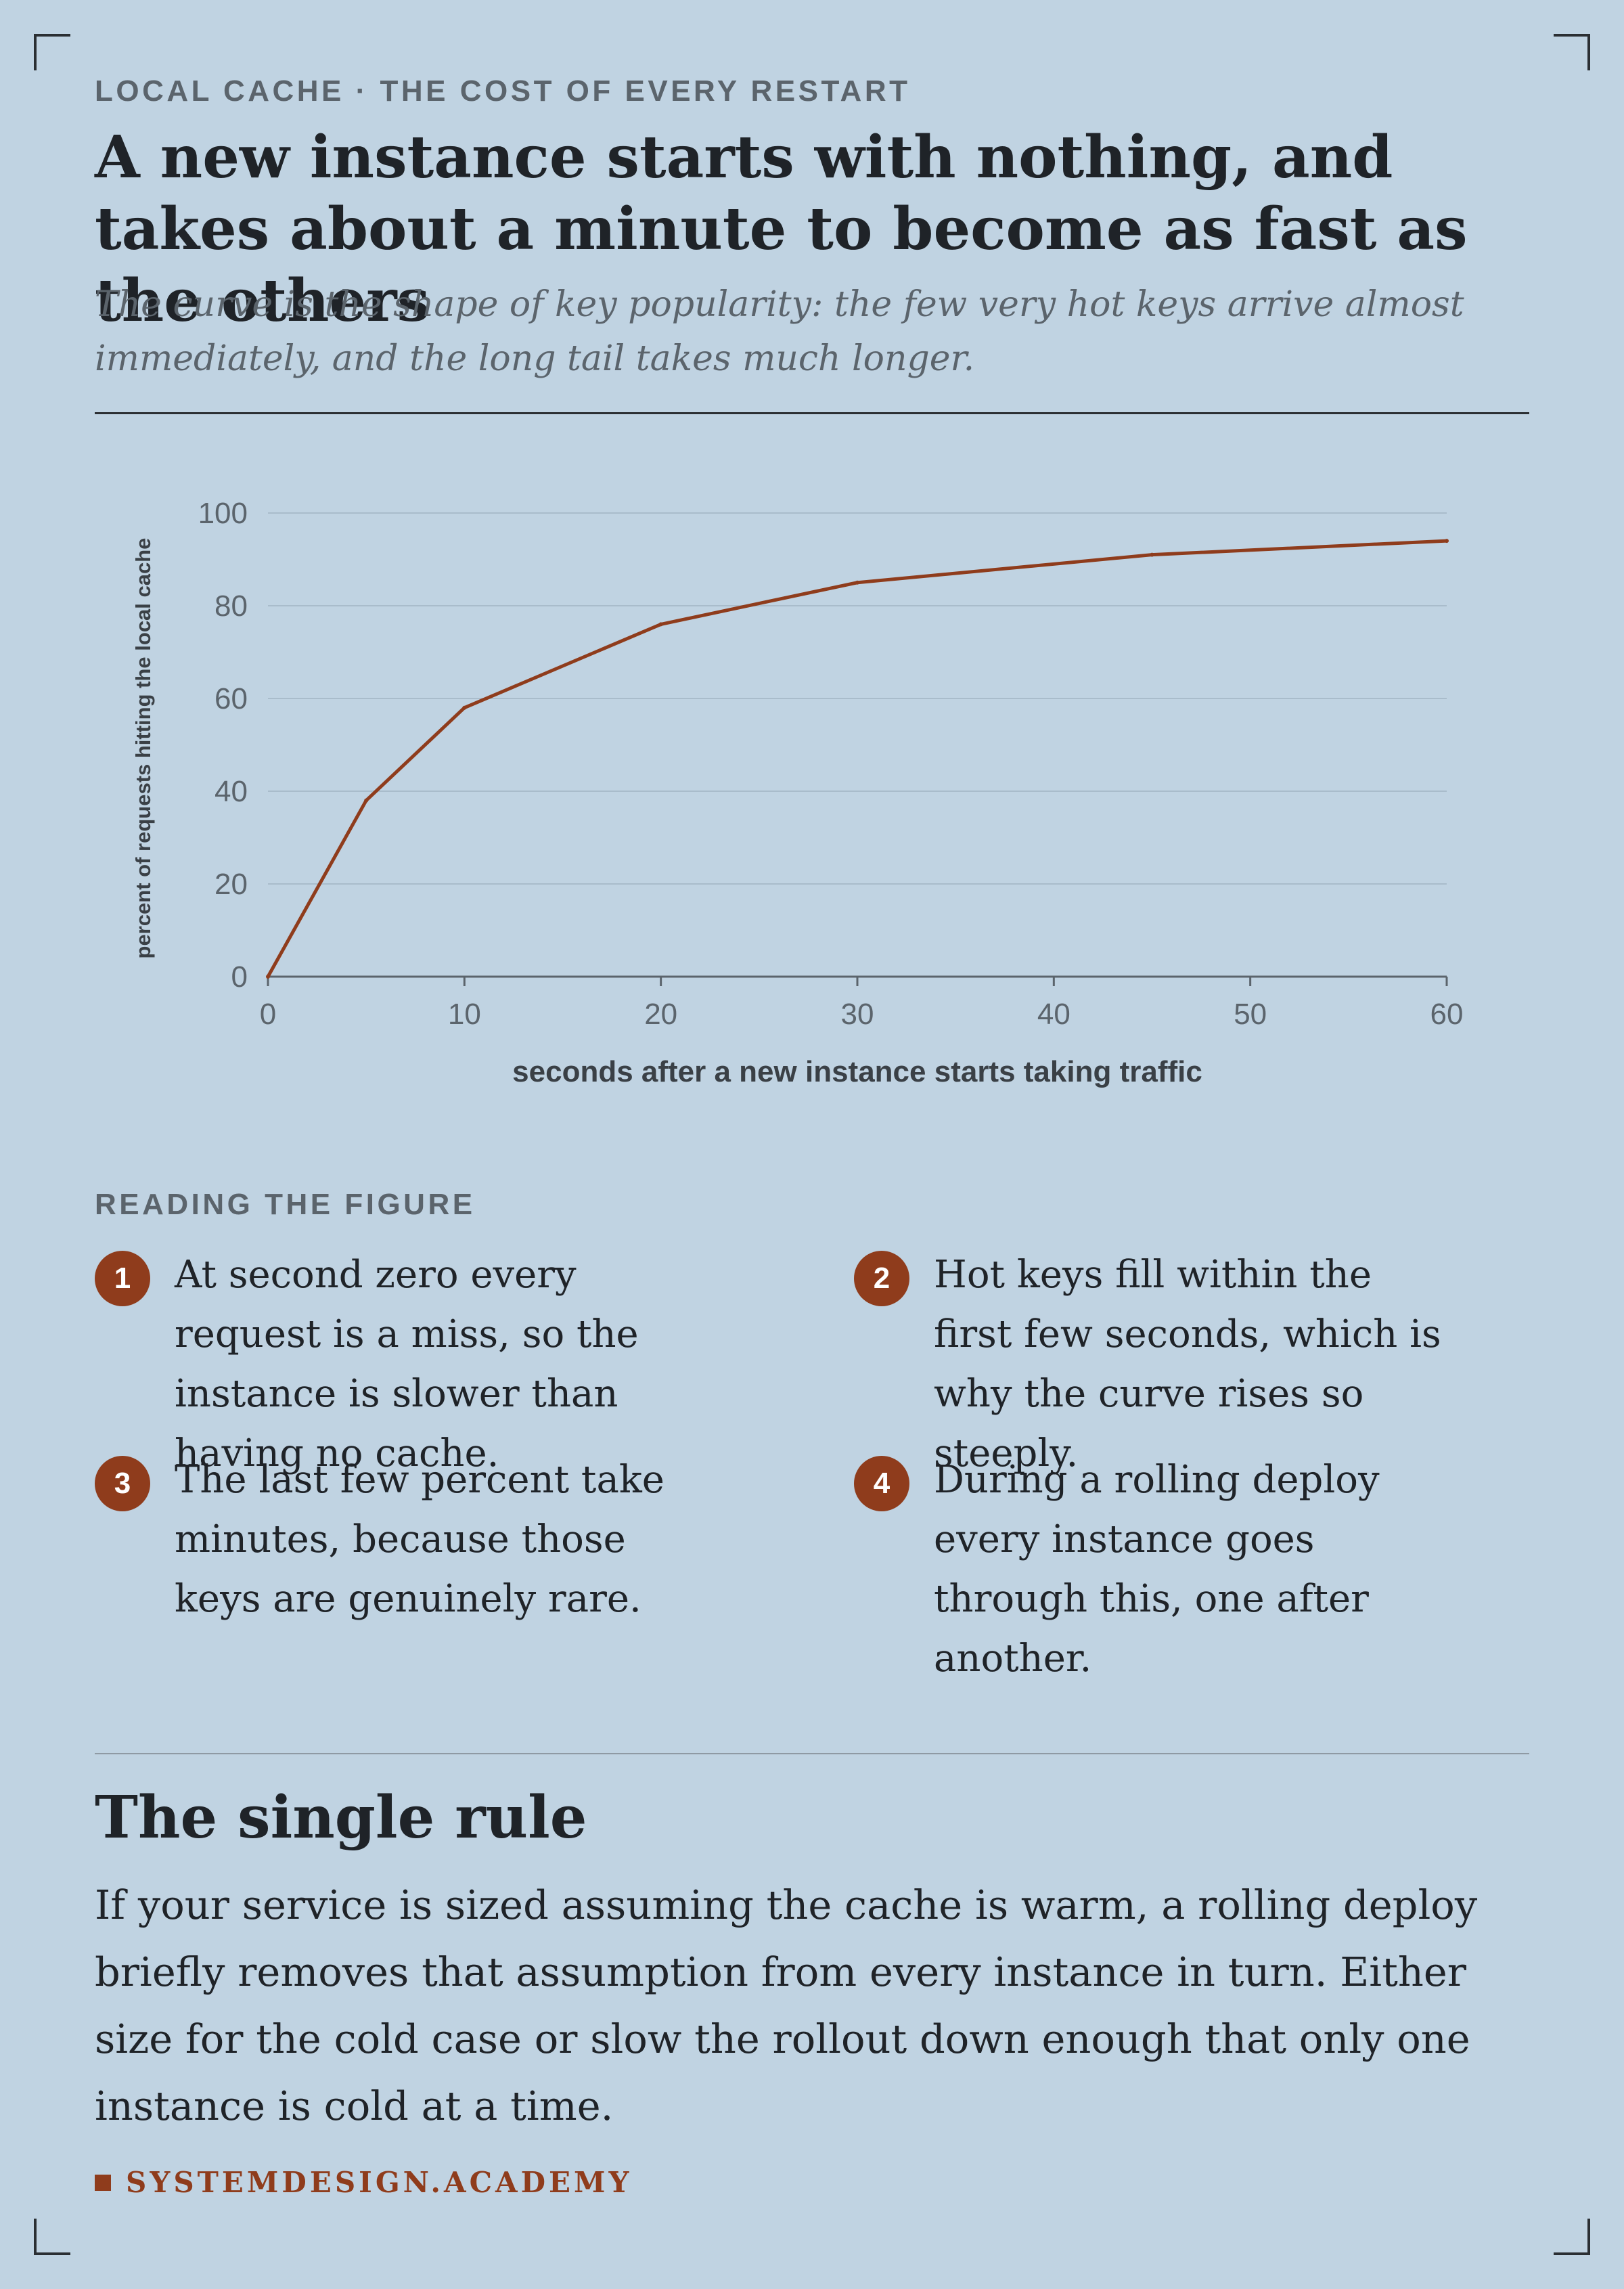 This screenshot has width=1624, height=2289. I want to click on corner-mark-top-right, so click(1572, 52).